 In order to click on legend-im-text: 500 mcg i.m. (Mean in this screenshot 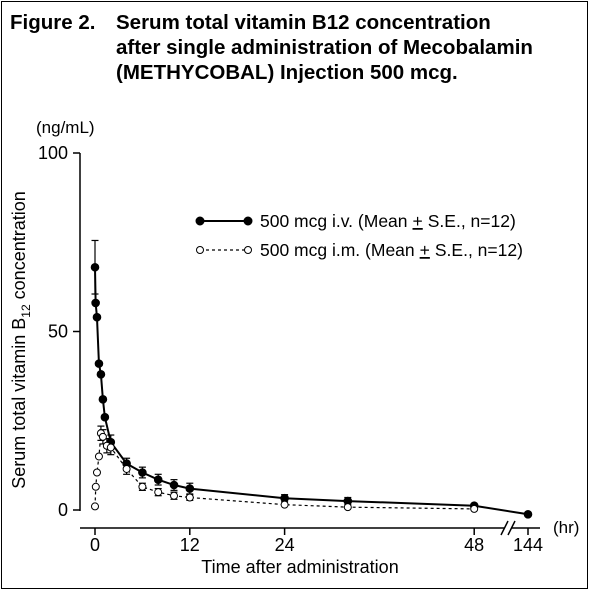, I will do `click(337, 250)`.